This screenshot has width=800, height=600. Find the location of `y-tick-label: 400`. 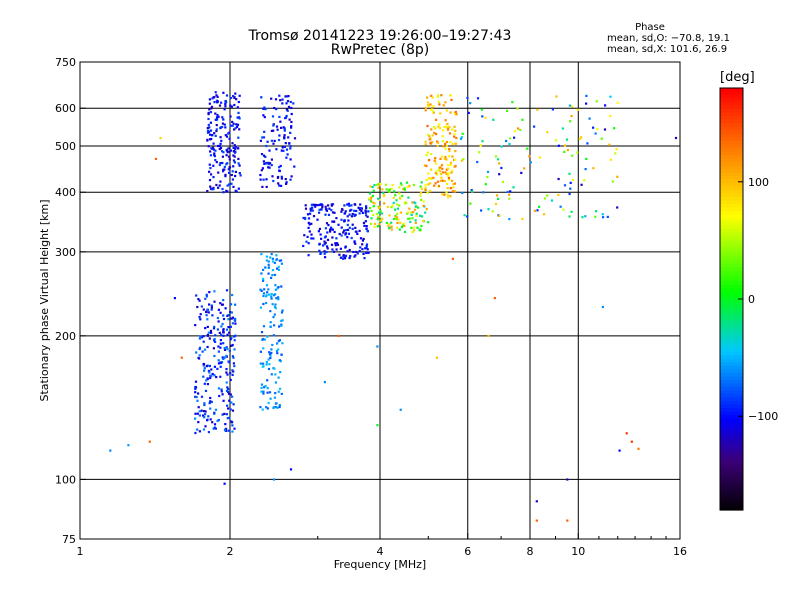

y-tick-label: 400 is located at coordinates (65, 192).